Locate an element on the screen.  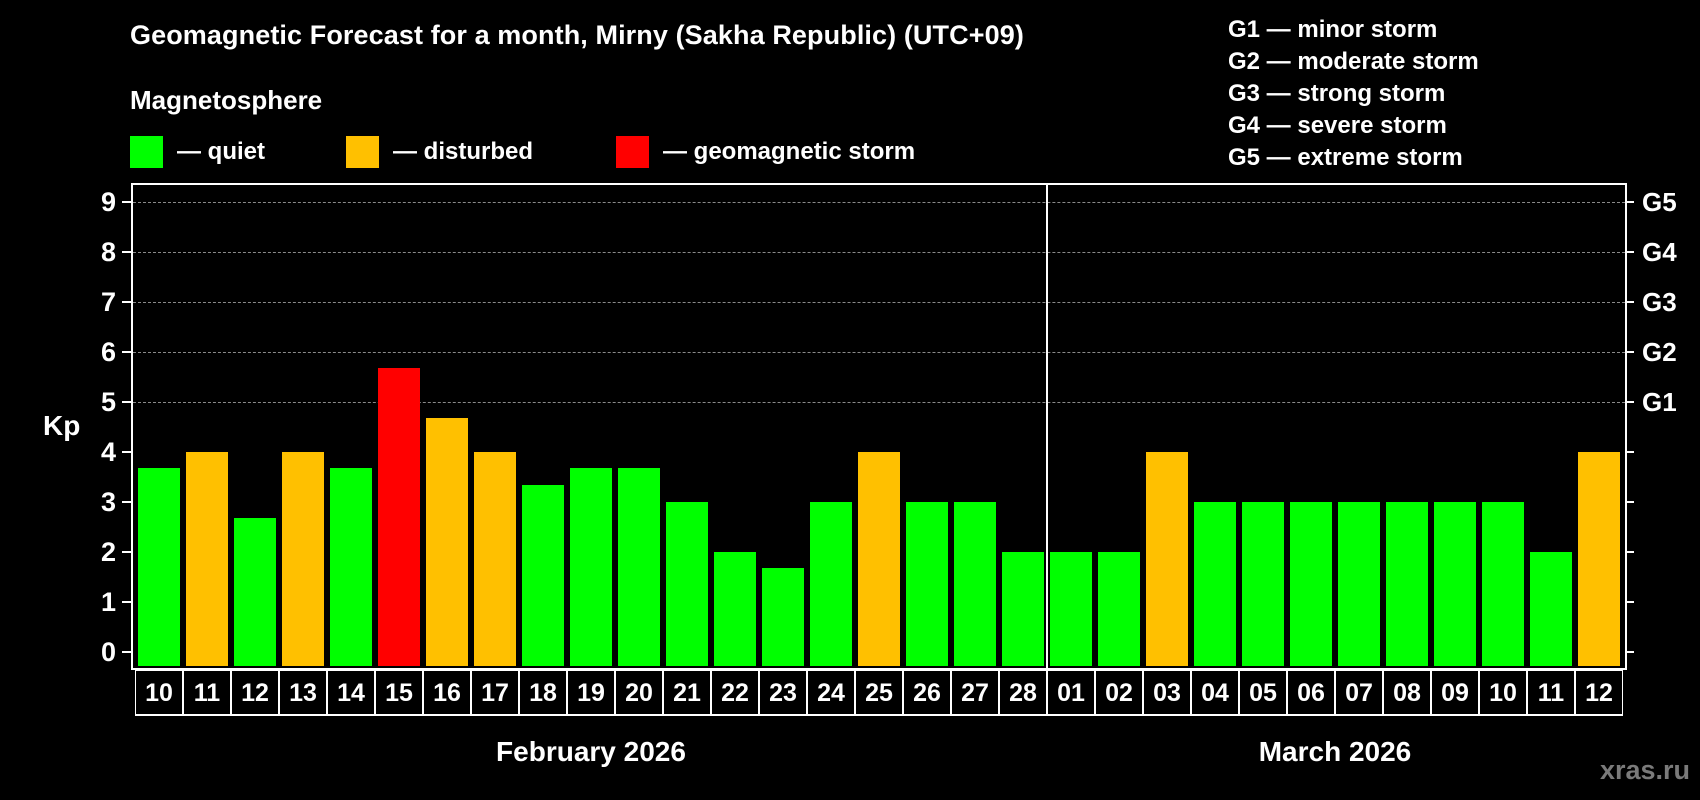
x-label-mar-08: 08 is located at coordinates (1407, 692).